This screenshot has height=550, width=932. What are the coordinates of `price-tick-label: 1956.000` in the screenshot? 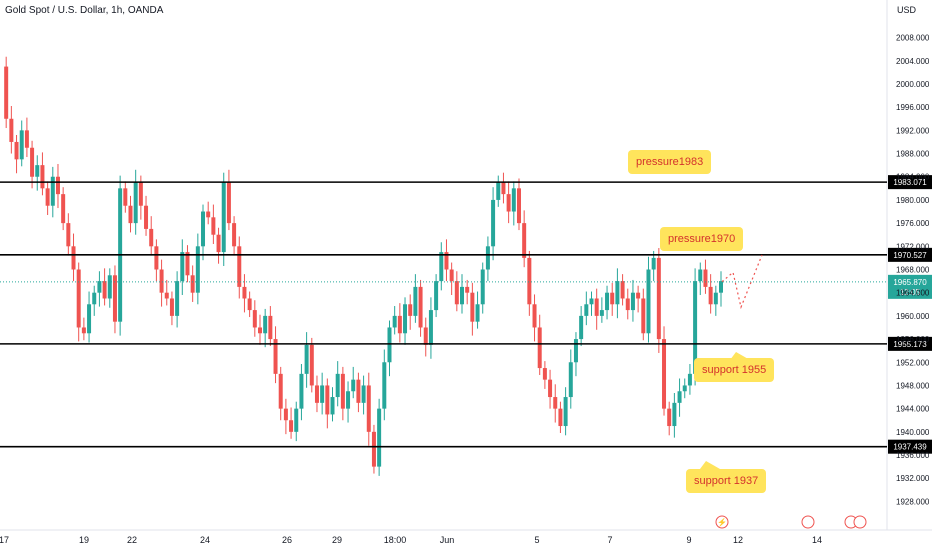 It's located at (913, 339).